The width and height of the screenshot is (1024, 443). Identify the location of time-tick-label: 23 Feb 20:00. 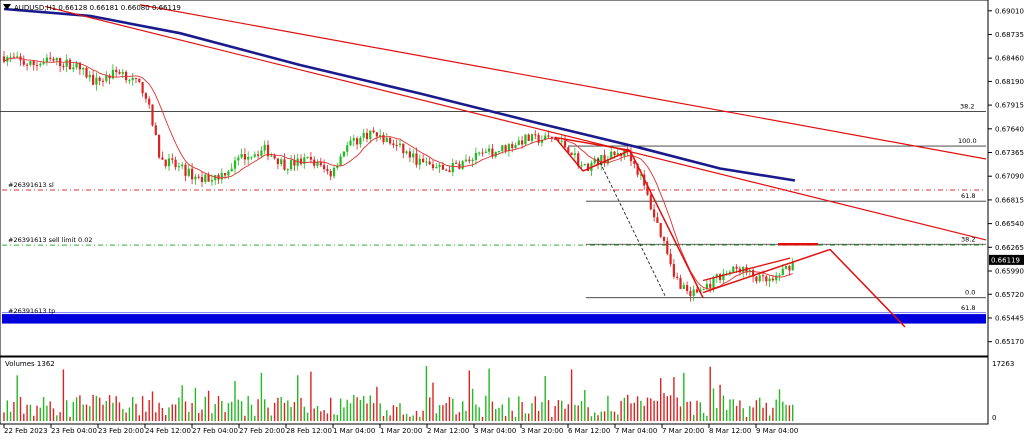
(121, 431).